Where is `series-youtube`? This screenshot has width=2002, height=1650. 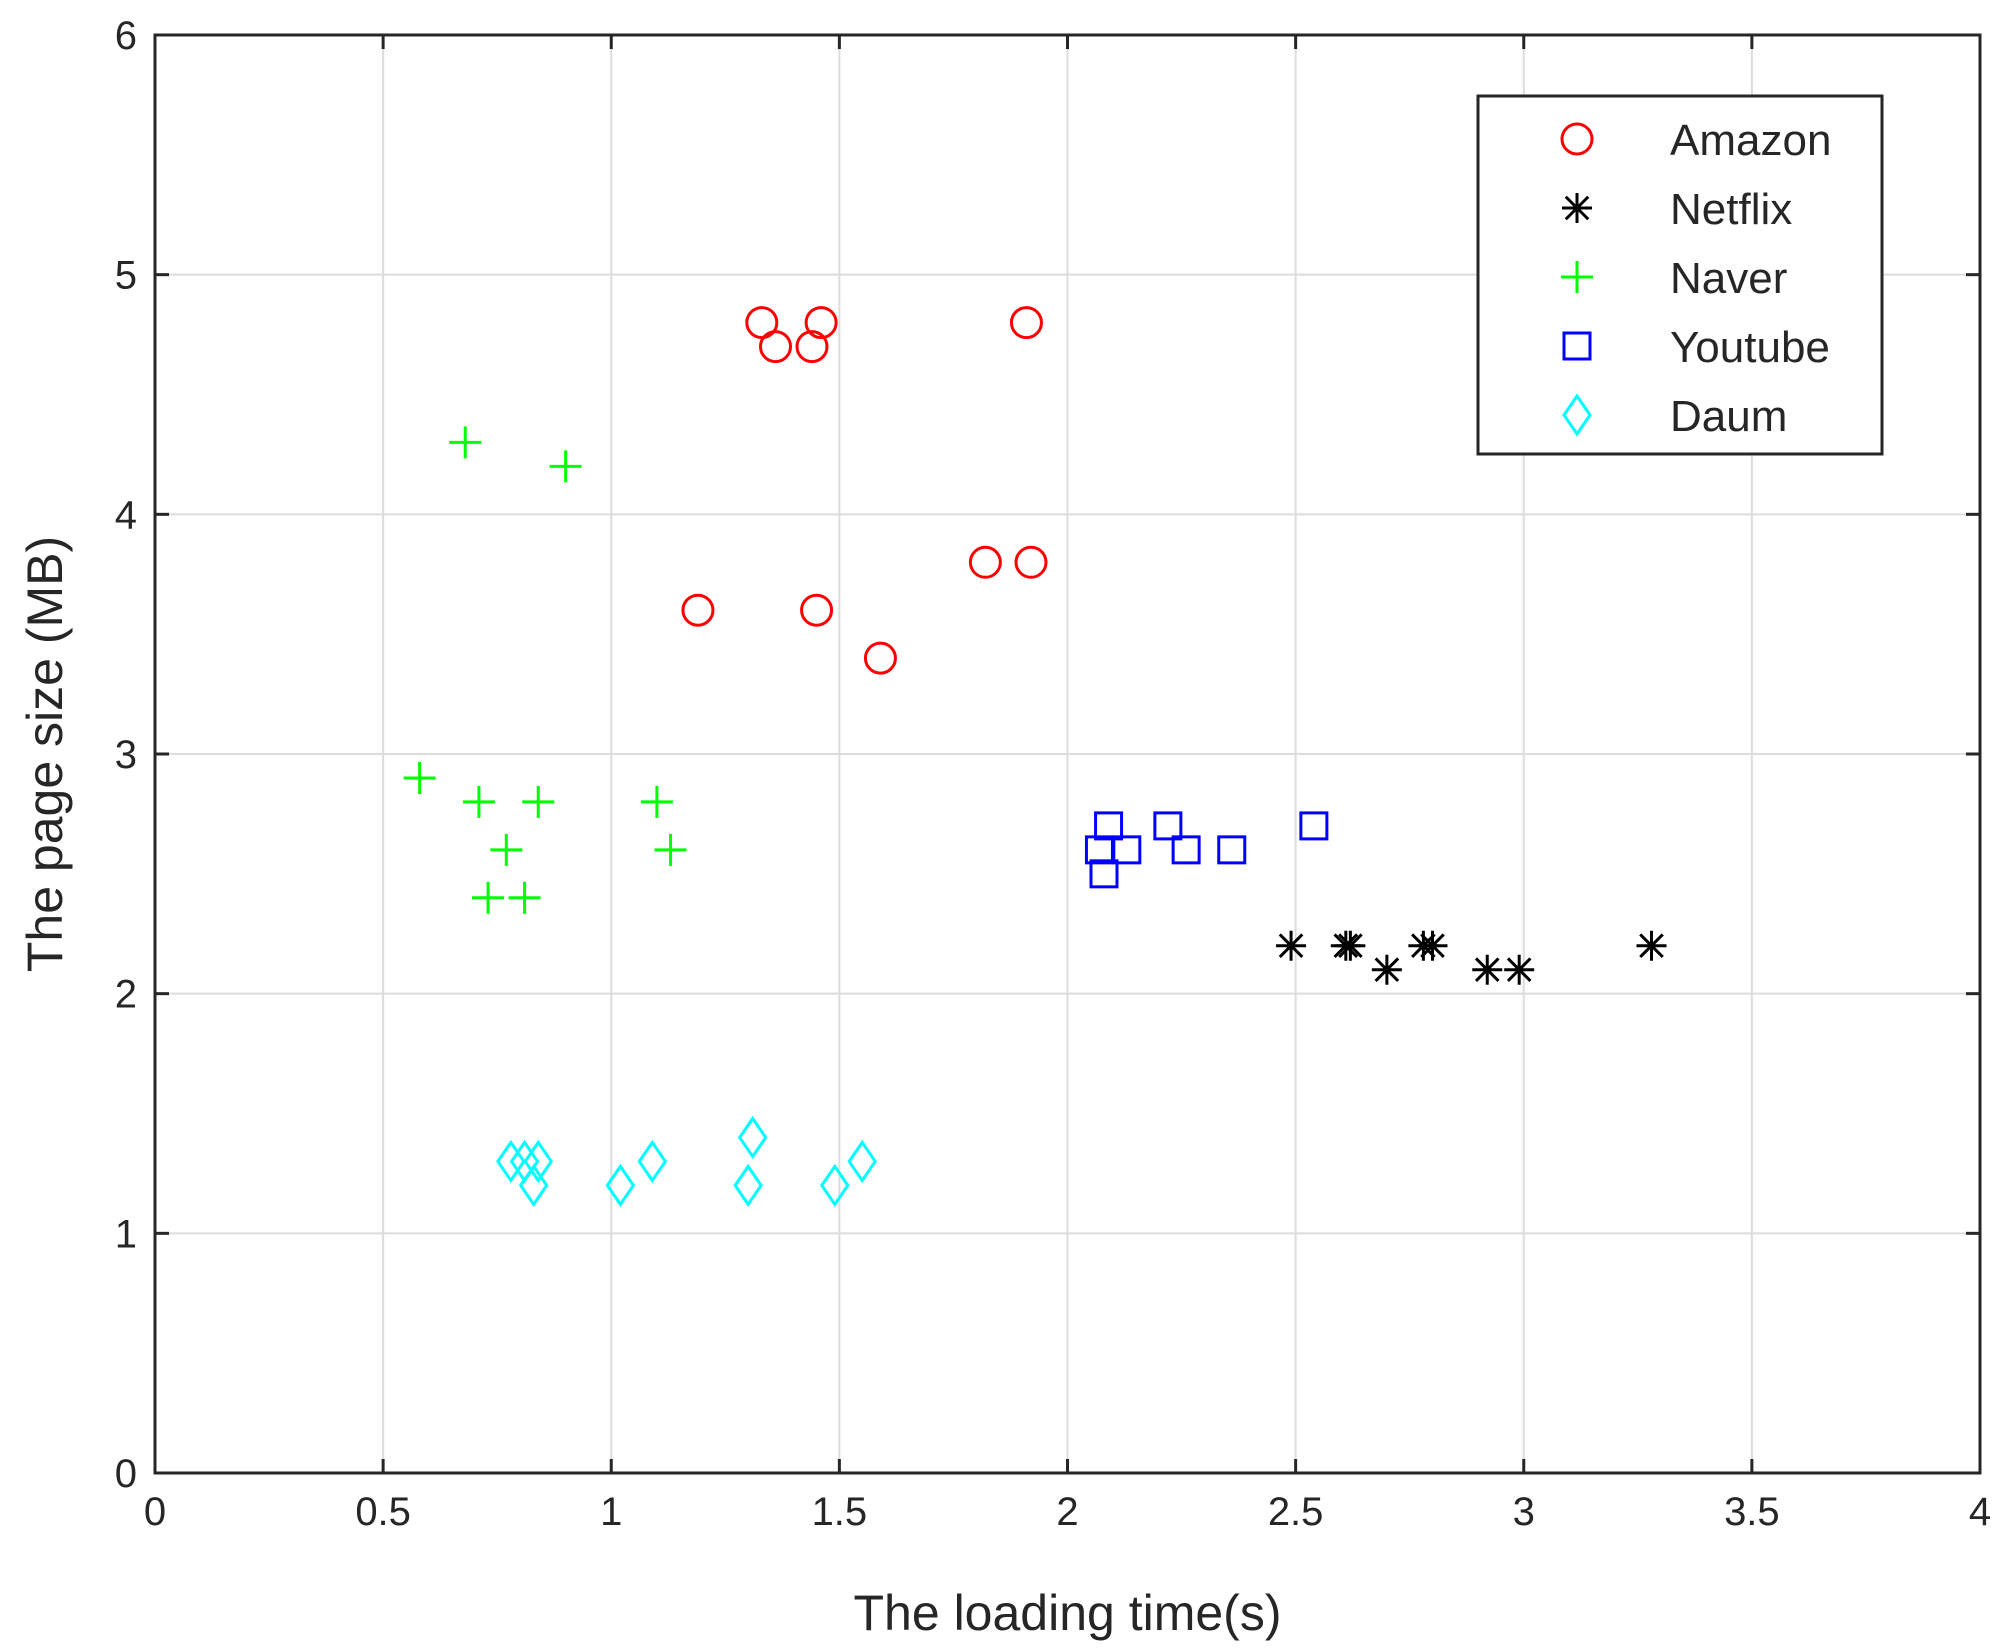
series-youtube is located at coordinates (1206, 850).